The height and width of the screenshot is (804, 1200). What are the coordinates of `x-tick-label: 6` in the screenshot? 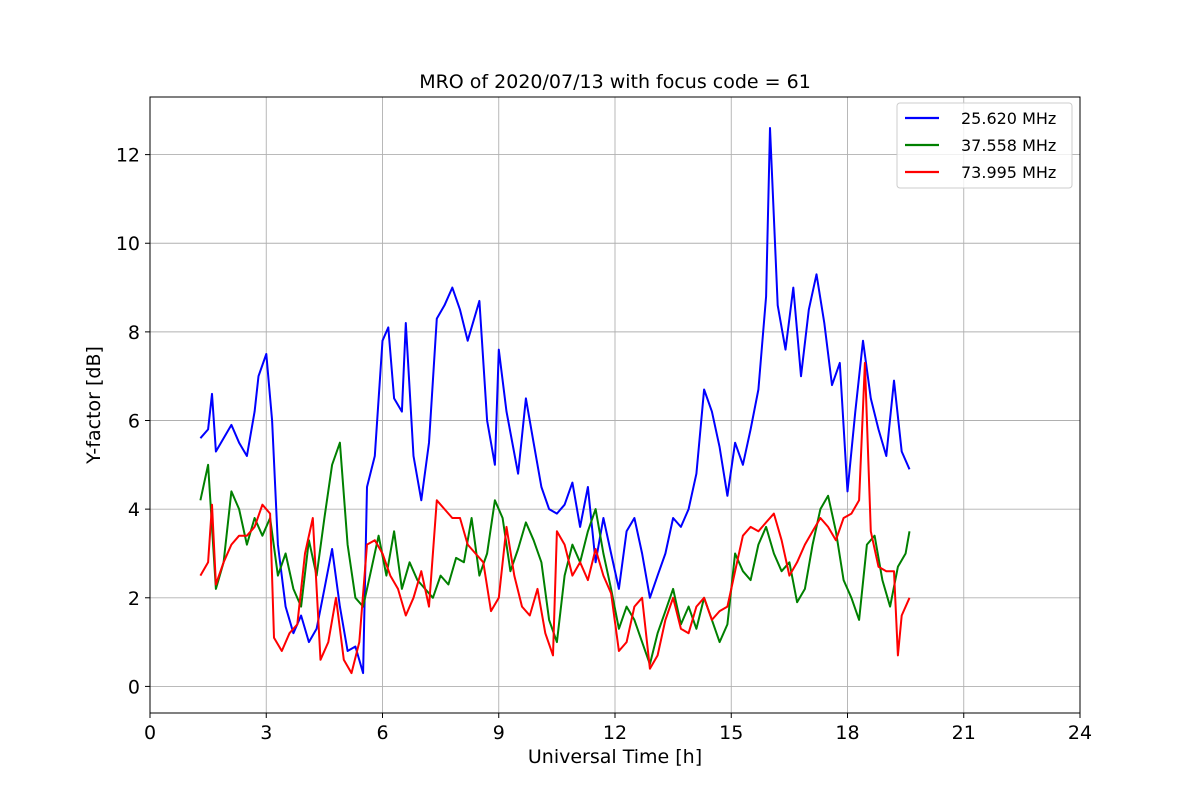 It's located at (382, 733).